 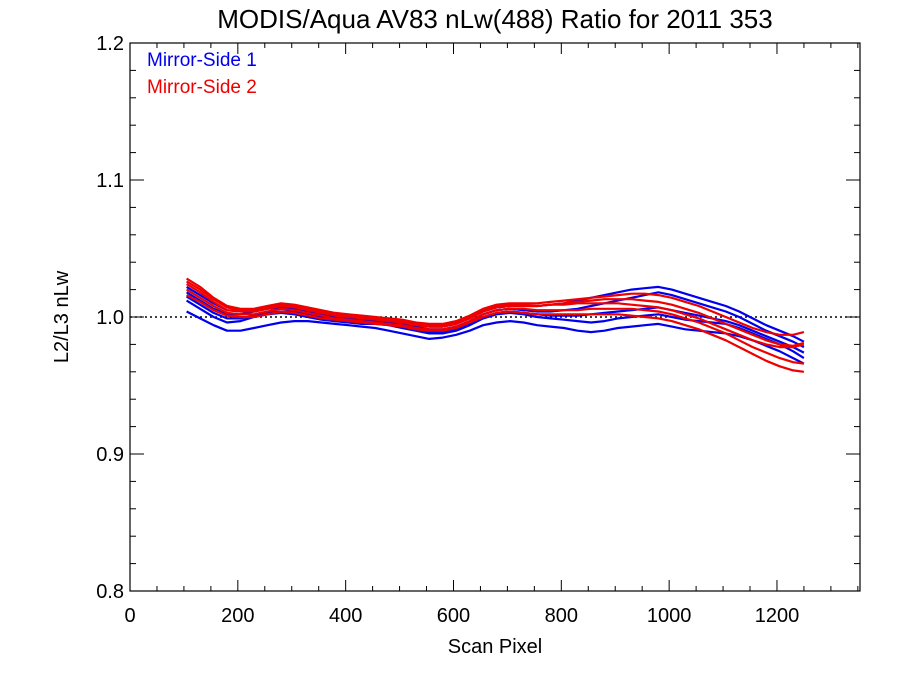 I want to click on y-tick-label: 1.1, so click(x=110, y=181).